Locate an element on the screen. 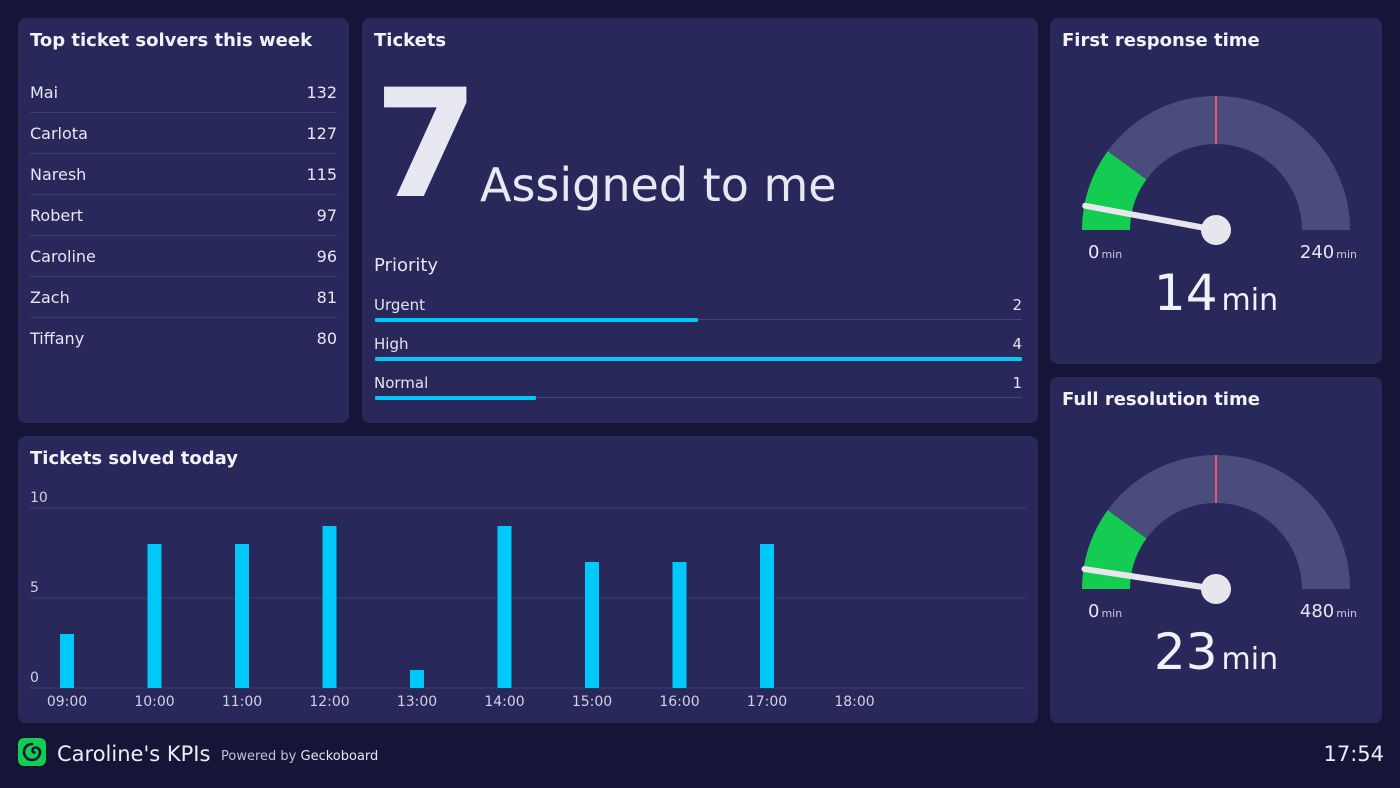  leaderboard-row: Zach 81 is located at coordinates (183, 297).